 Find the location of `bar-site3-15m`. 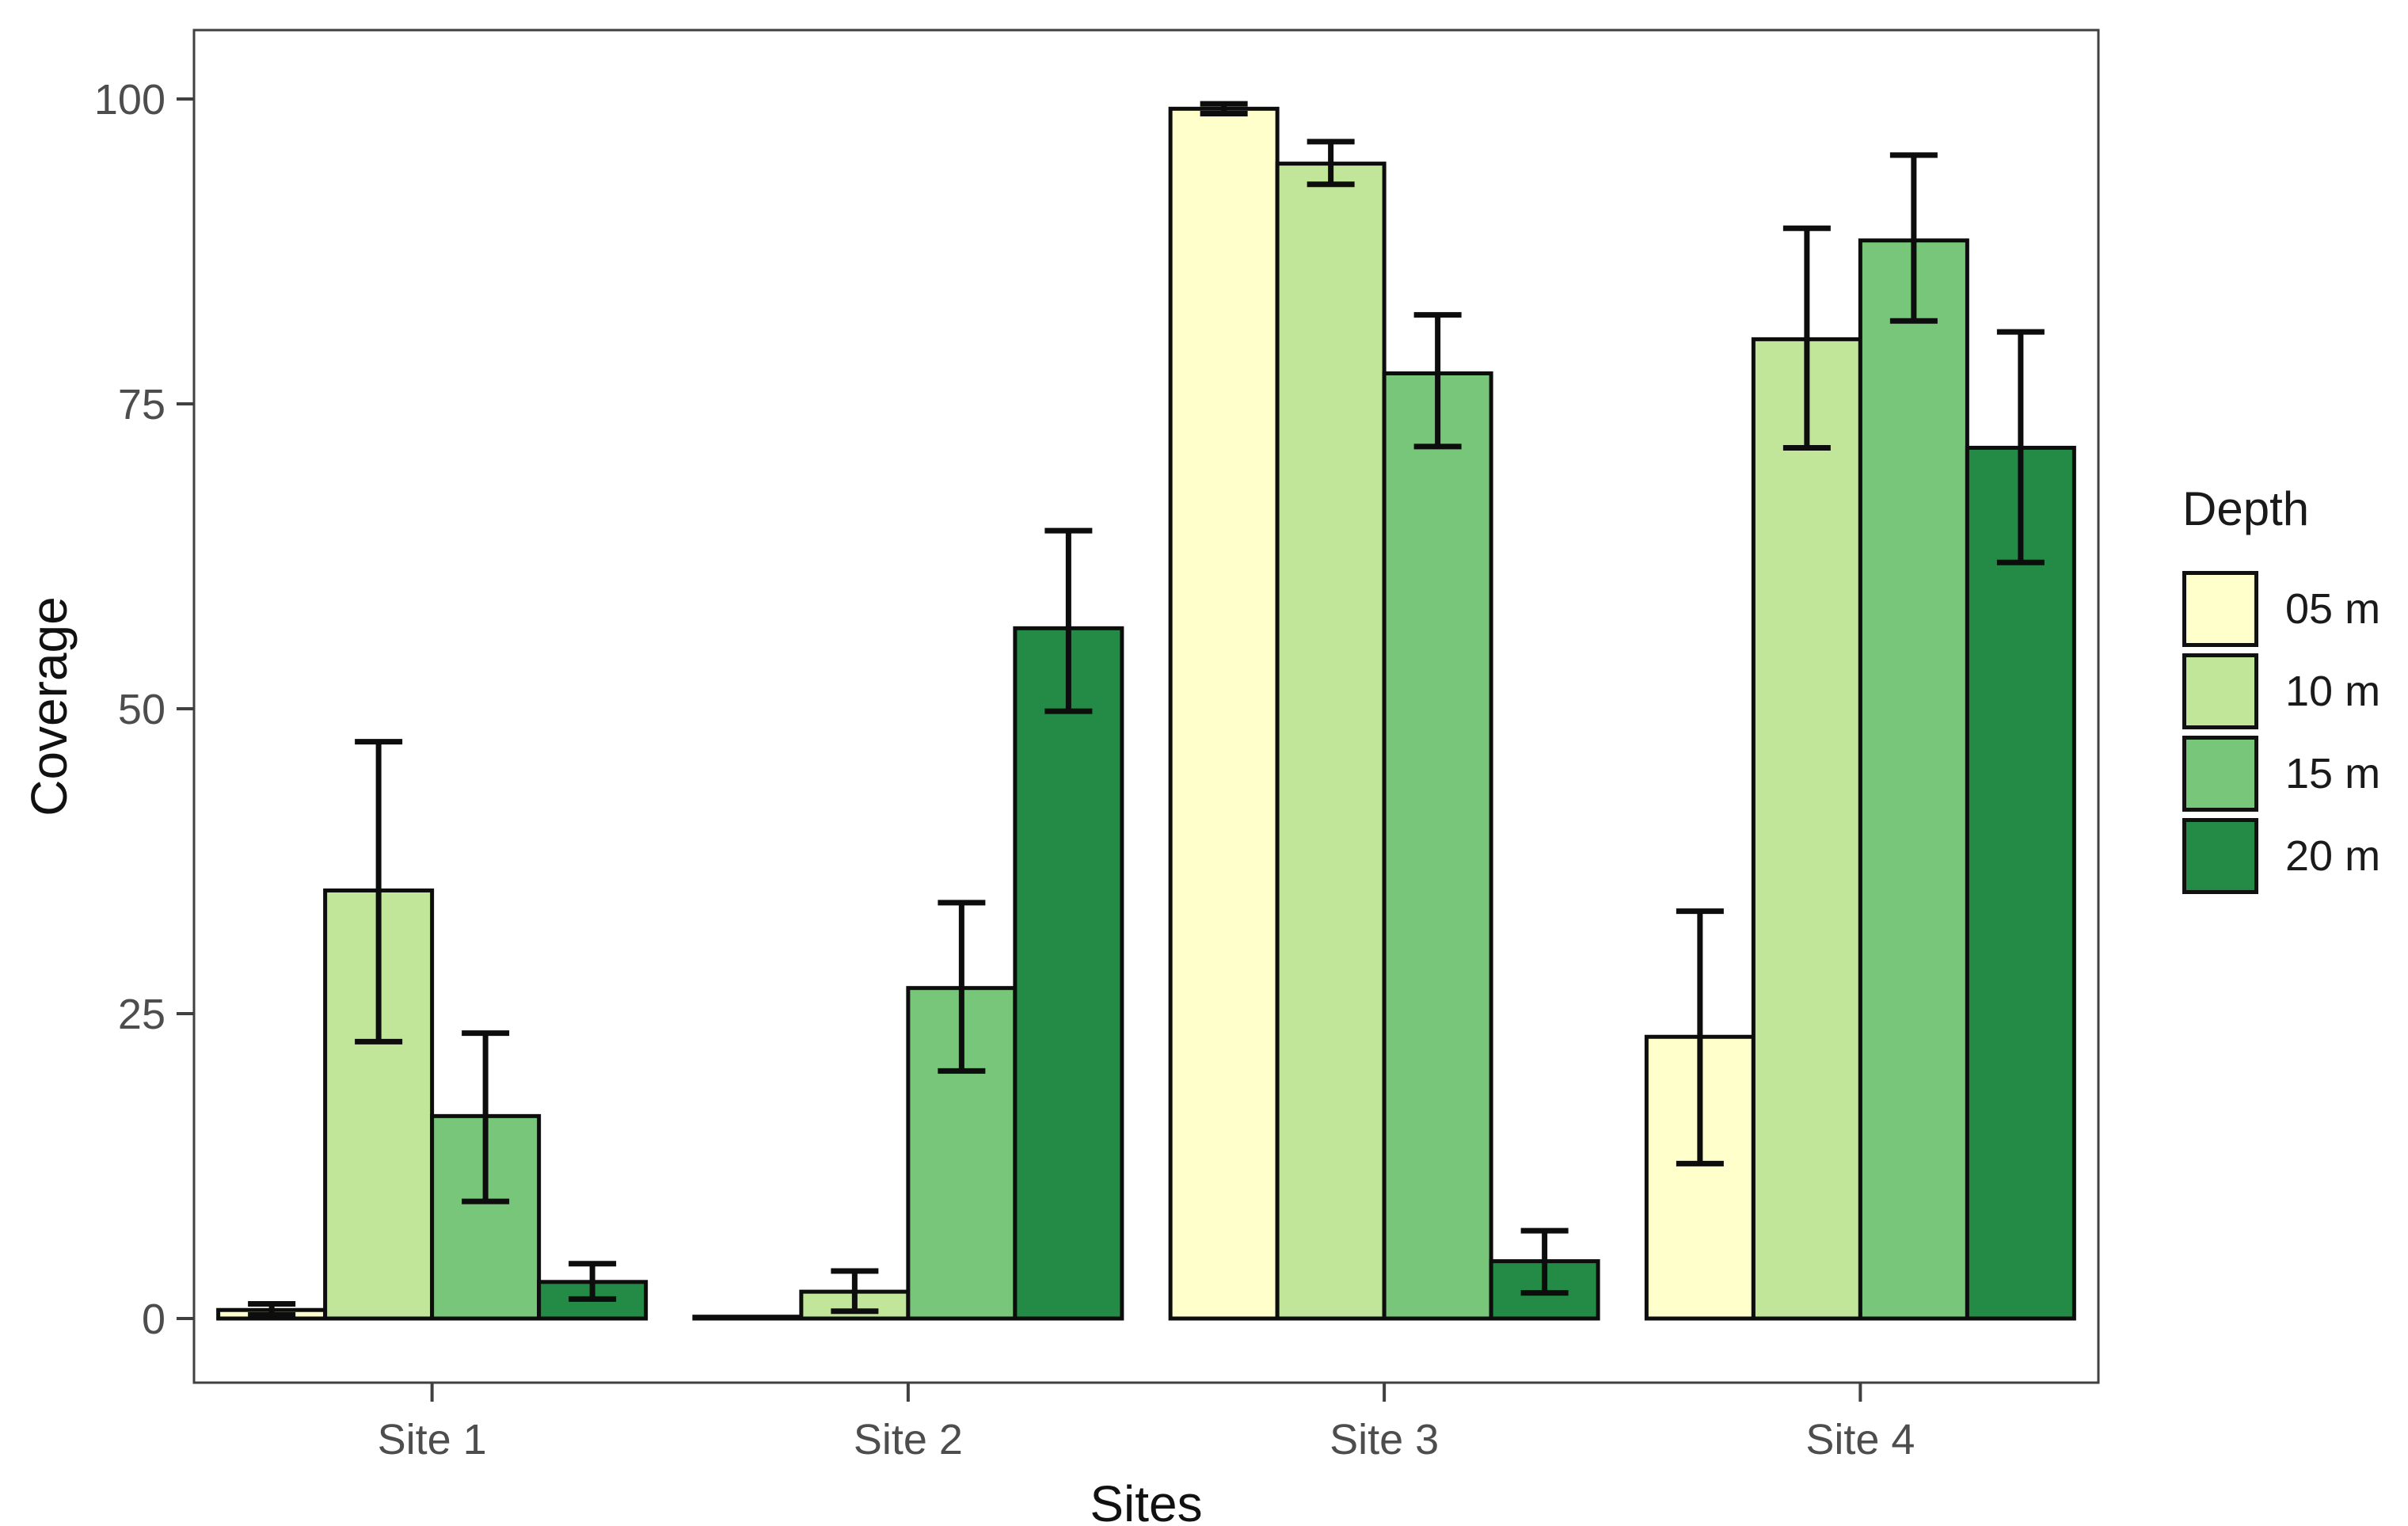

bar-site3-15m is located at coordinates (1437, 846).